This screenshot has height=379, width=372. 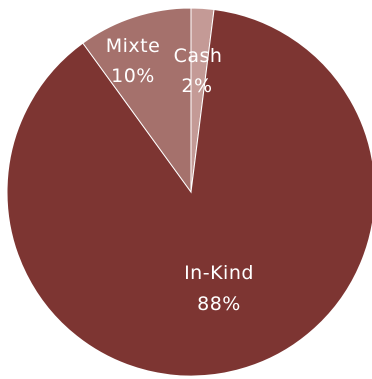 What do you see at coordinates (133, 46) in the screenshot?
I see `slice-label-mixte-name: Mixte` at bounding box center [133, 46].